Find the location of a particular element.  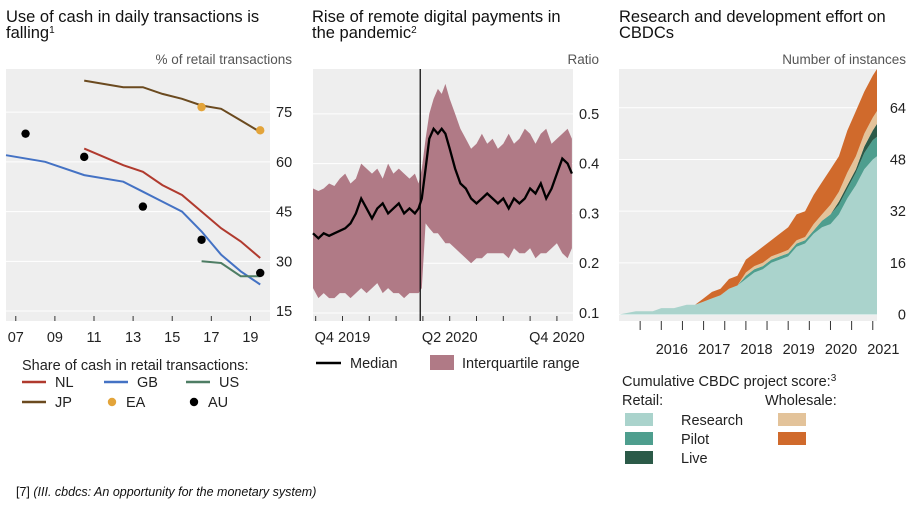

stack-area-pilot is located at coordinates (748, 225).